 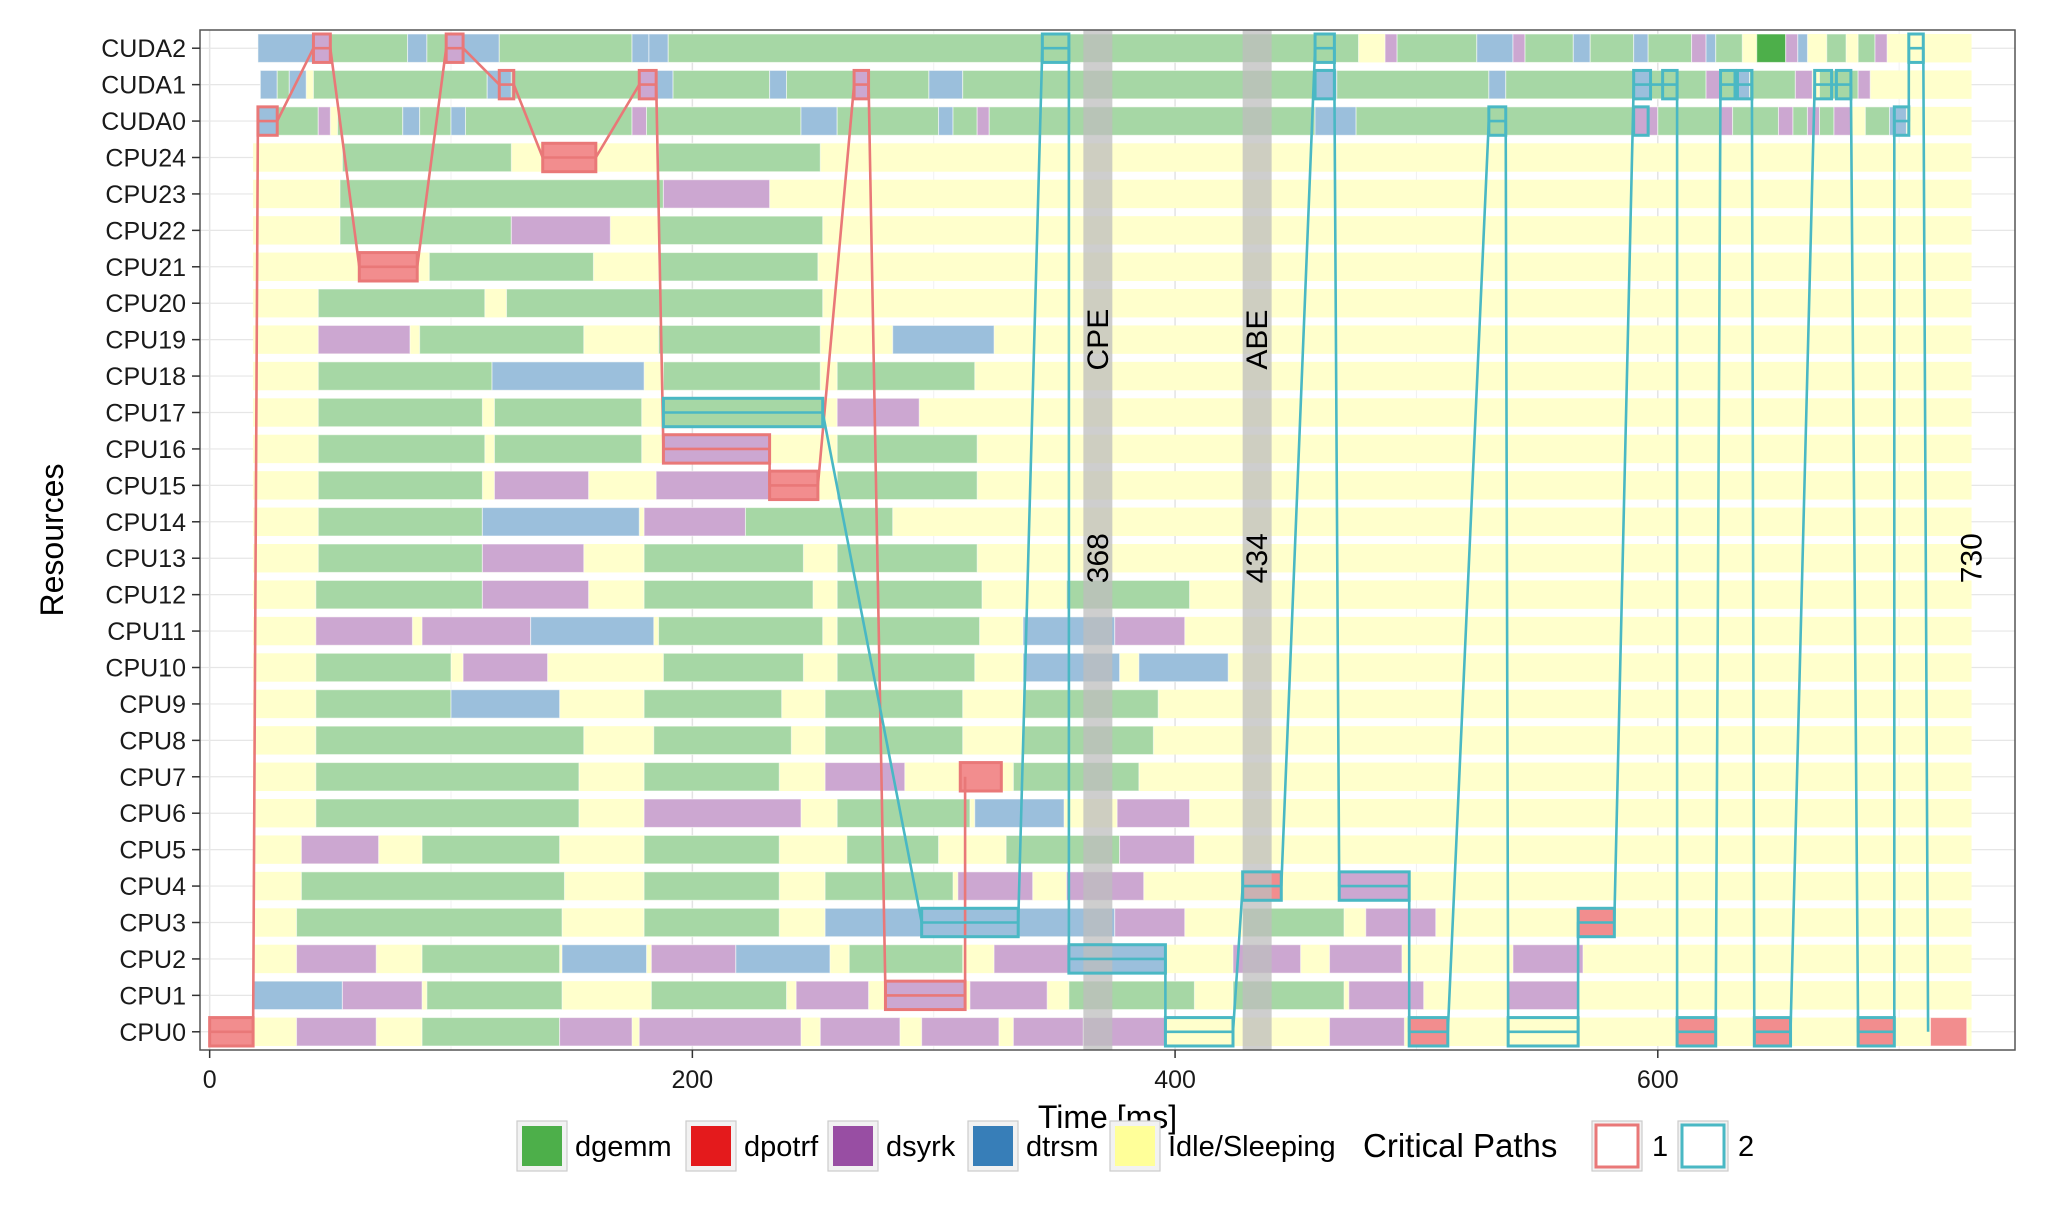 What do you see at coordinates (693, 1080) in the screenshot?
I see `x-tick-label: 200` at bounding box center [693, 1080].